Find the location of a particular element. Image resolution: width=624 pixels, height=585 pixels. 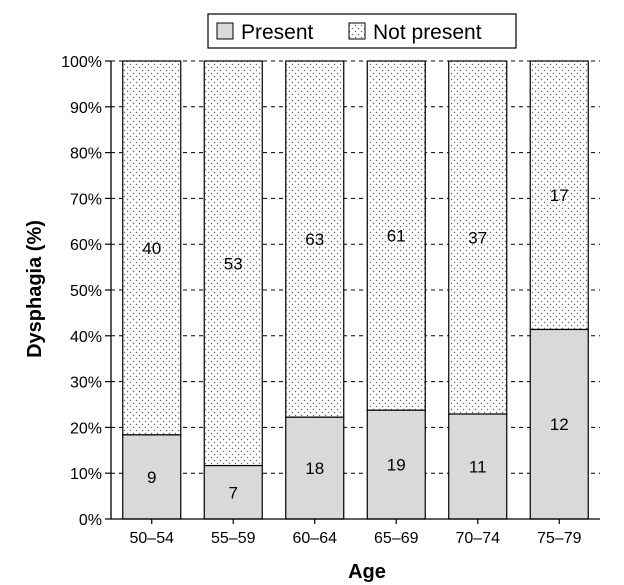

y-tick-label: 30% is located at coordinates (86, 383).